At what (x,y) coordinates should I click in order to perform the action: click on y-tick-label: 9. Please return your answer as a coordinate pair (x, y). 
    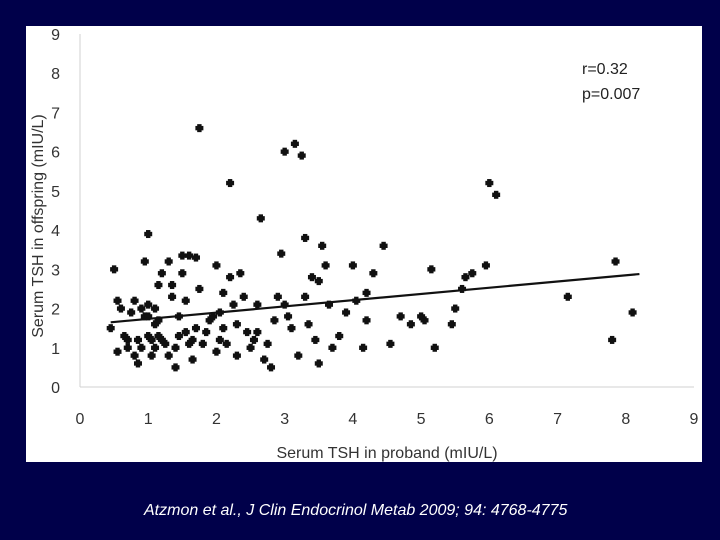
    Looking at the image, I should click on (55, 35).